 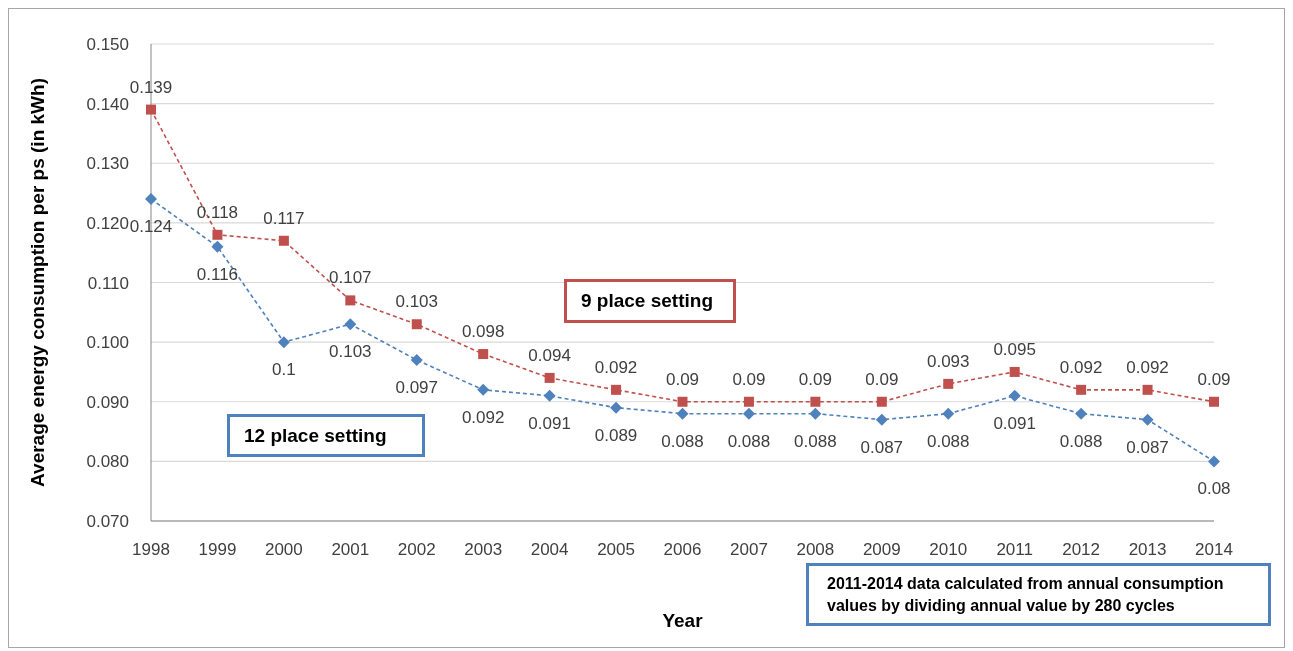 I want to click on x-tick-label: 2009, so click(x=881, y=550).